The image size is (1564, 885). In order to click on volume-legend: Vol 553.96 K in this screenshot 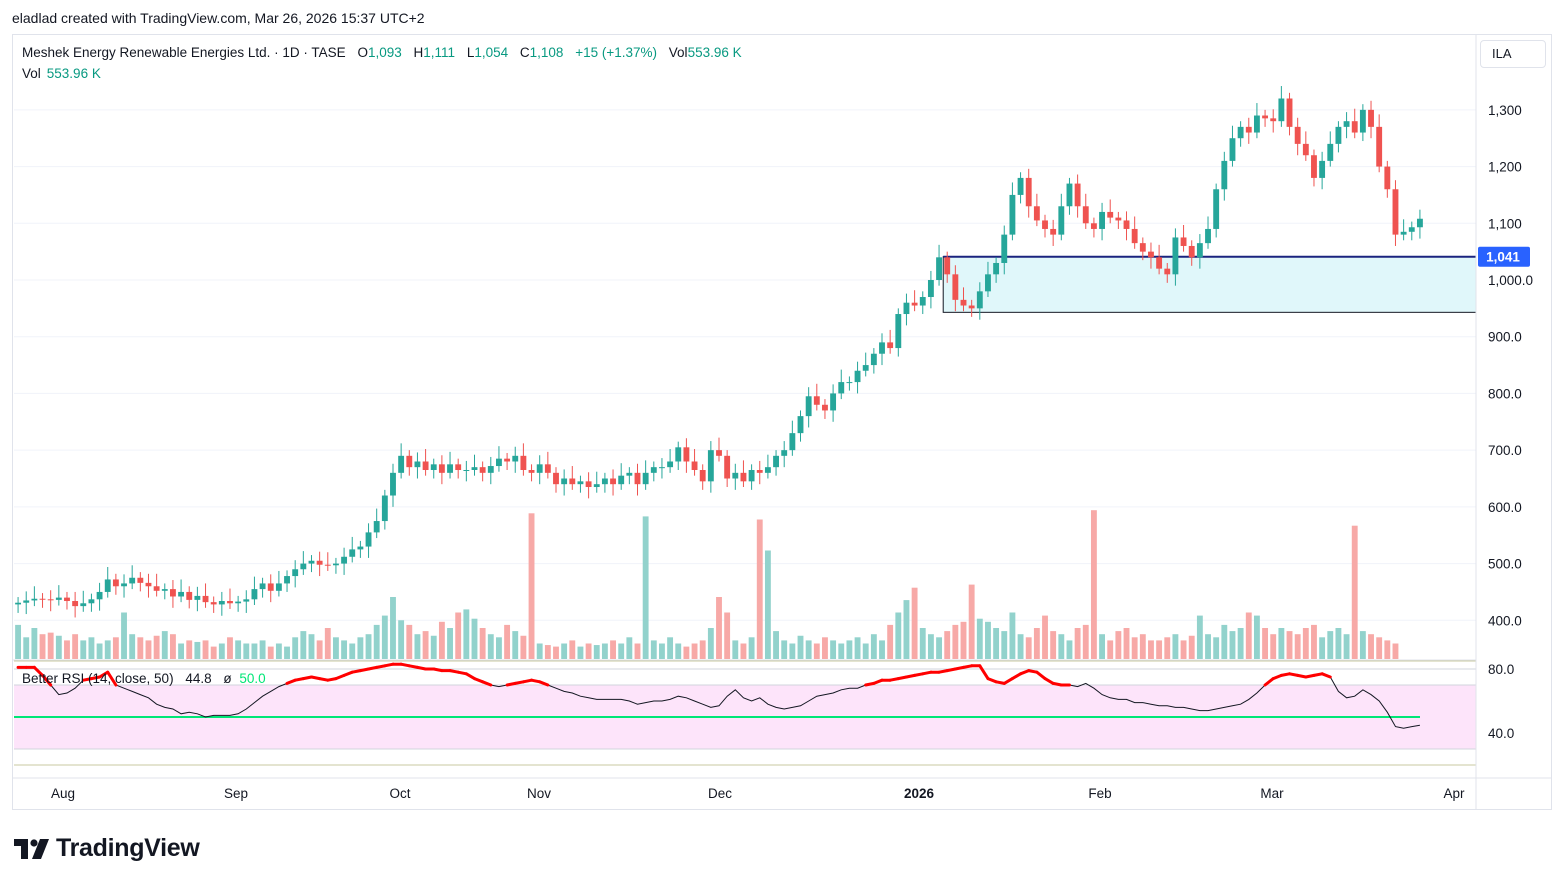, I will do `click(61, 73)`.